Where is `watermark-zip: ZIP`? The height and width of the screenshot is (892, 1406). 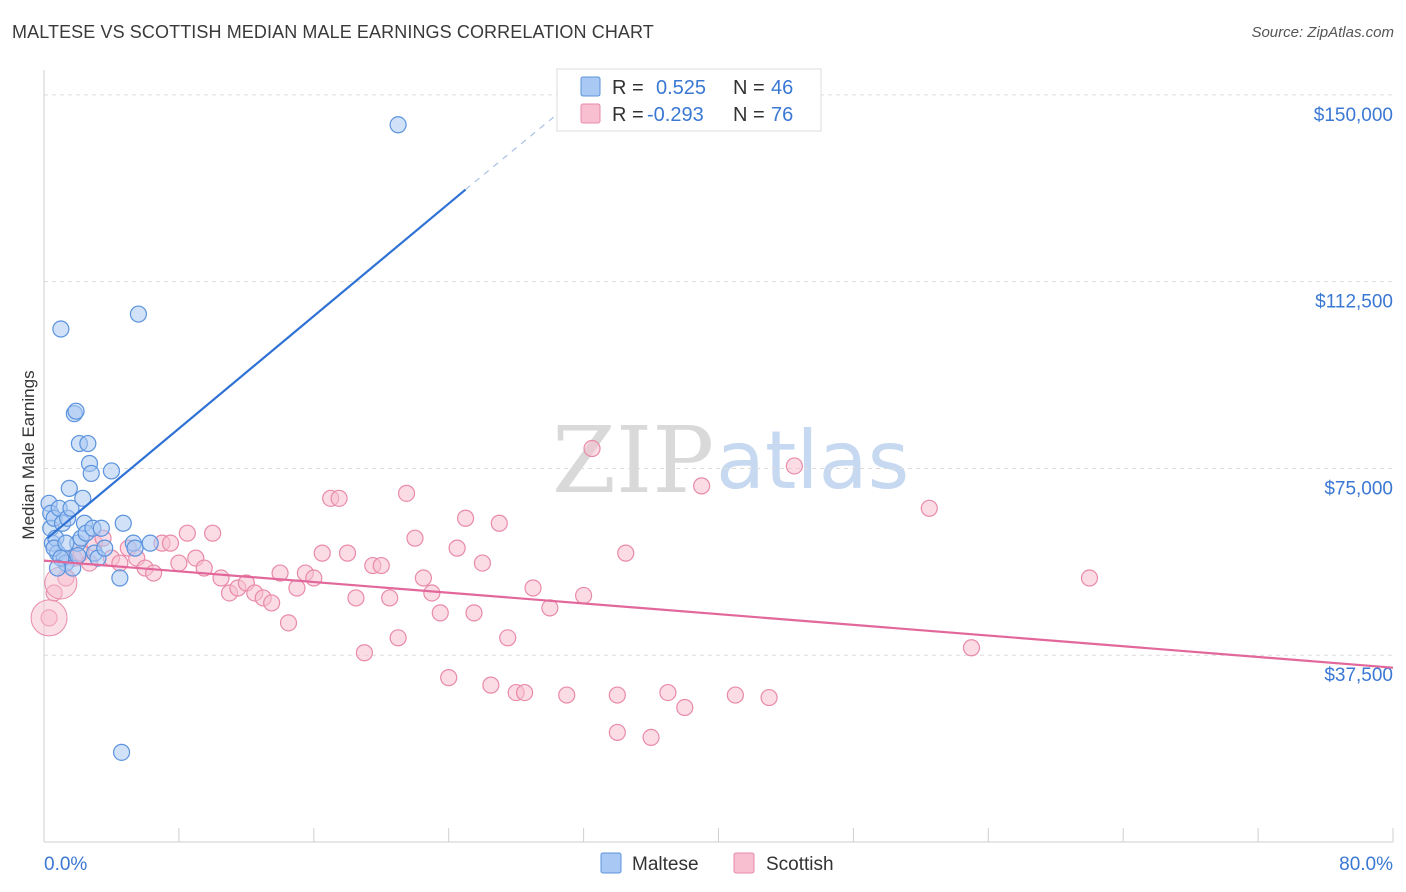
watermark-zip: ZIP is located at coordinates (633, 460).